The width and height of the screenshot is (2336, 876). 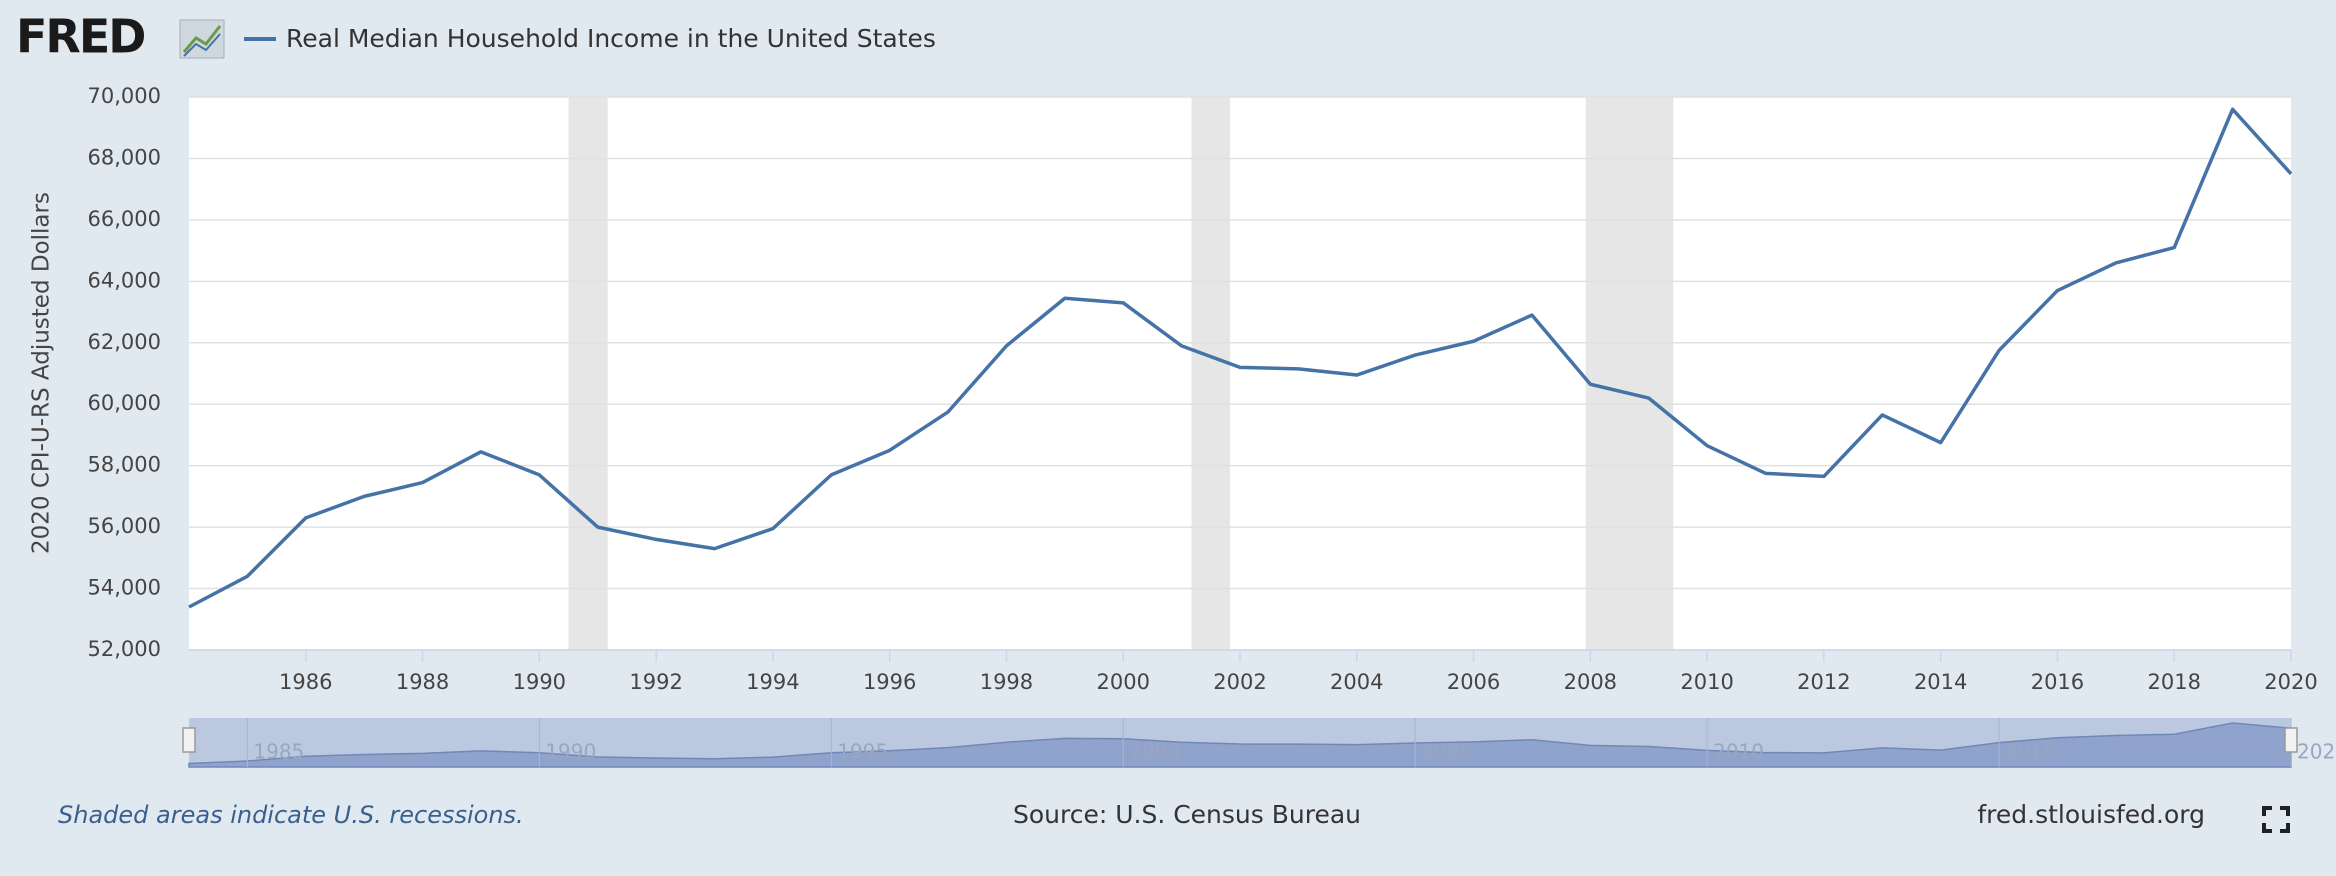 I want to click on y-tick-label: 62,000, so click(x=124, y=342).